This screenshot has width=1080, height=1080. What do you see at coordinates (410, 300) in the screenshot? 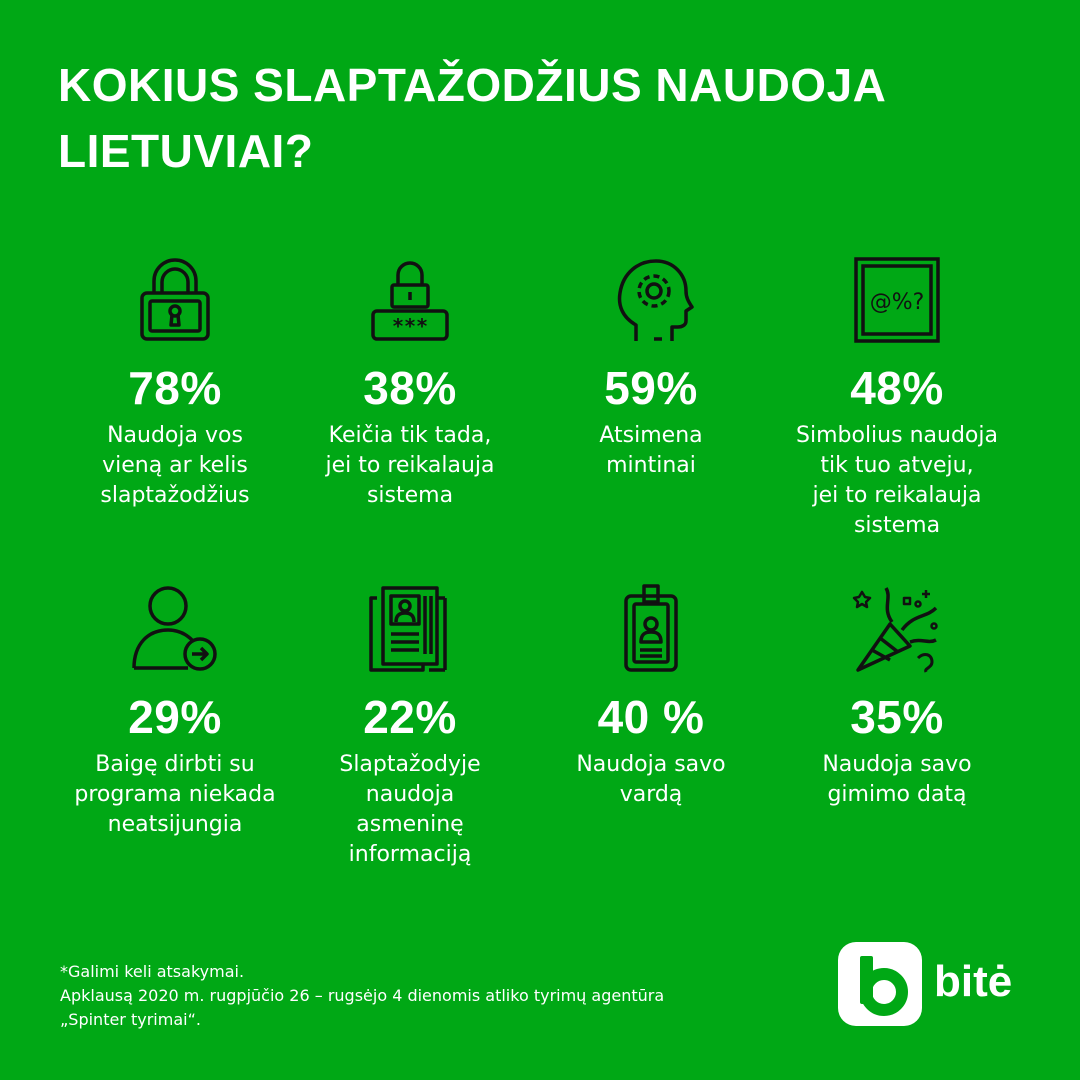
I see `password-lock-icon: ***` at bounding box center [410, 300].